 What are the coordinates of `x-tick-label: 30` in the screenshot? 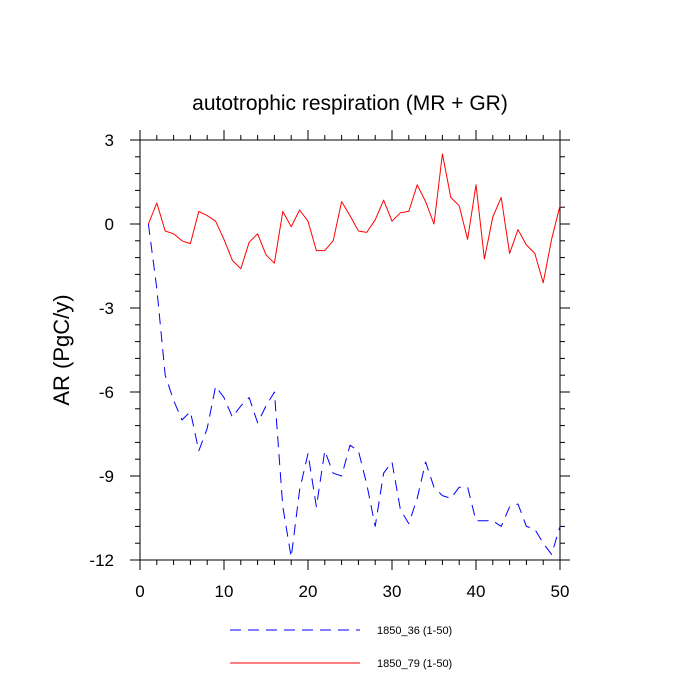 It's located at (392, 591).